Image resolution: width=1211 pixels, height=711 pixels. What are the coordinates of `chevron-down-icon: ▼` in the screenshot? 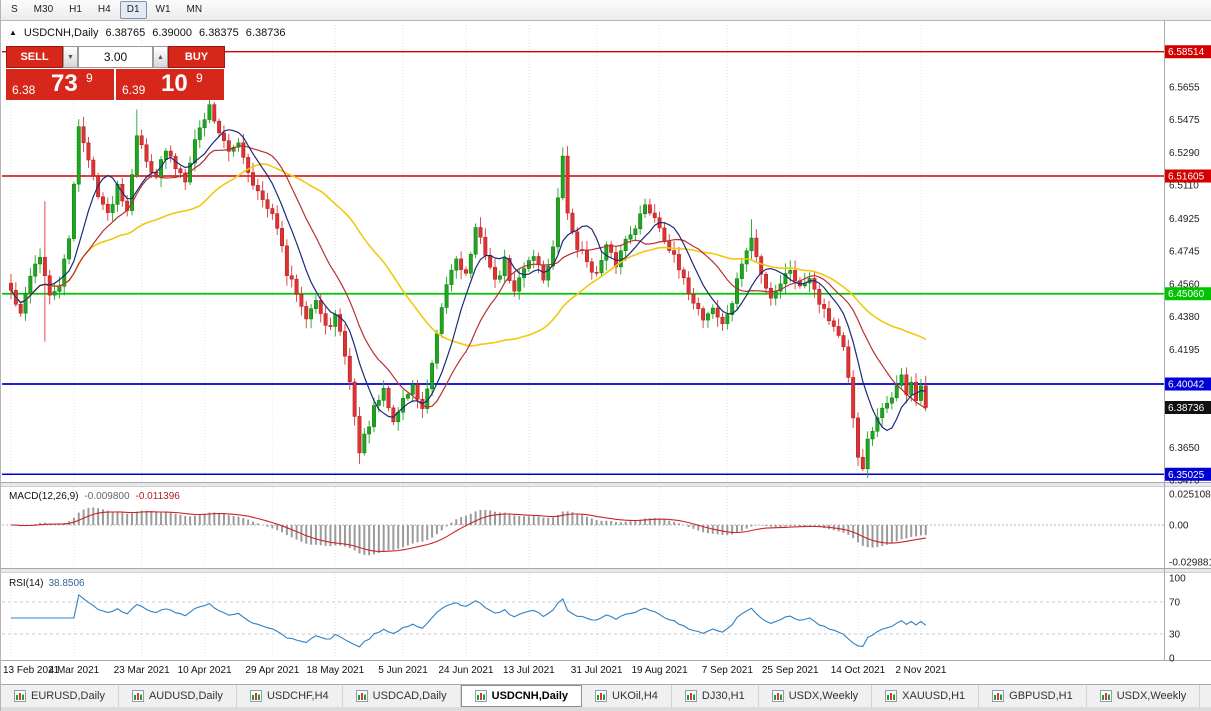 It's located at (70, 57).